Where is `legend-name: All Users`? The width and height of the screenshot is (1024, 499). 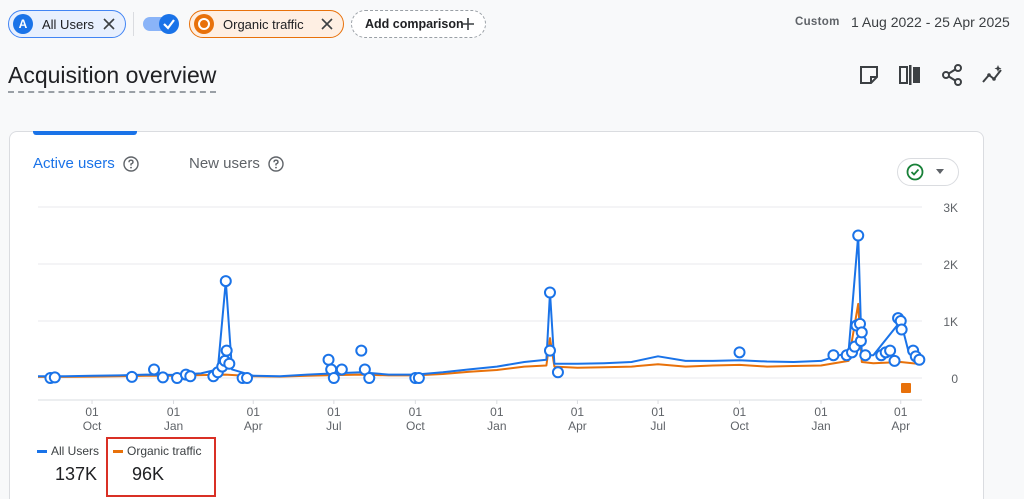 legend-name: All Users is located at coordinates (68, 451).